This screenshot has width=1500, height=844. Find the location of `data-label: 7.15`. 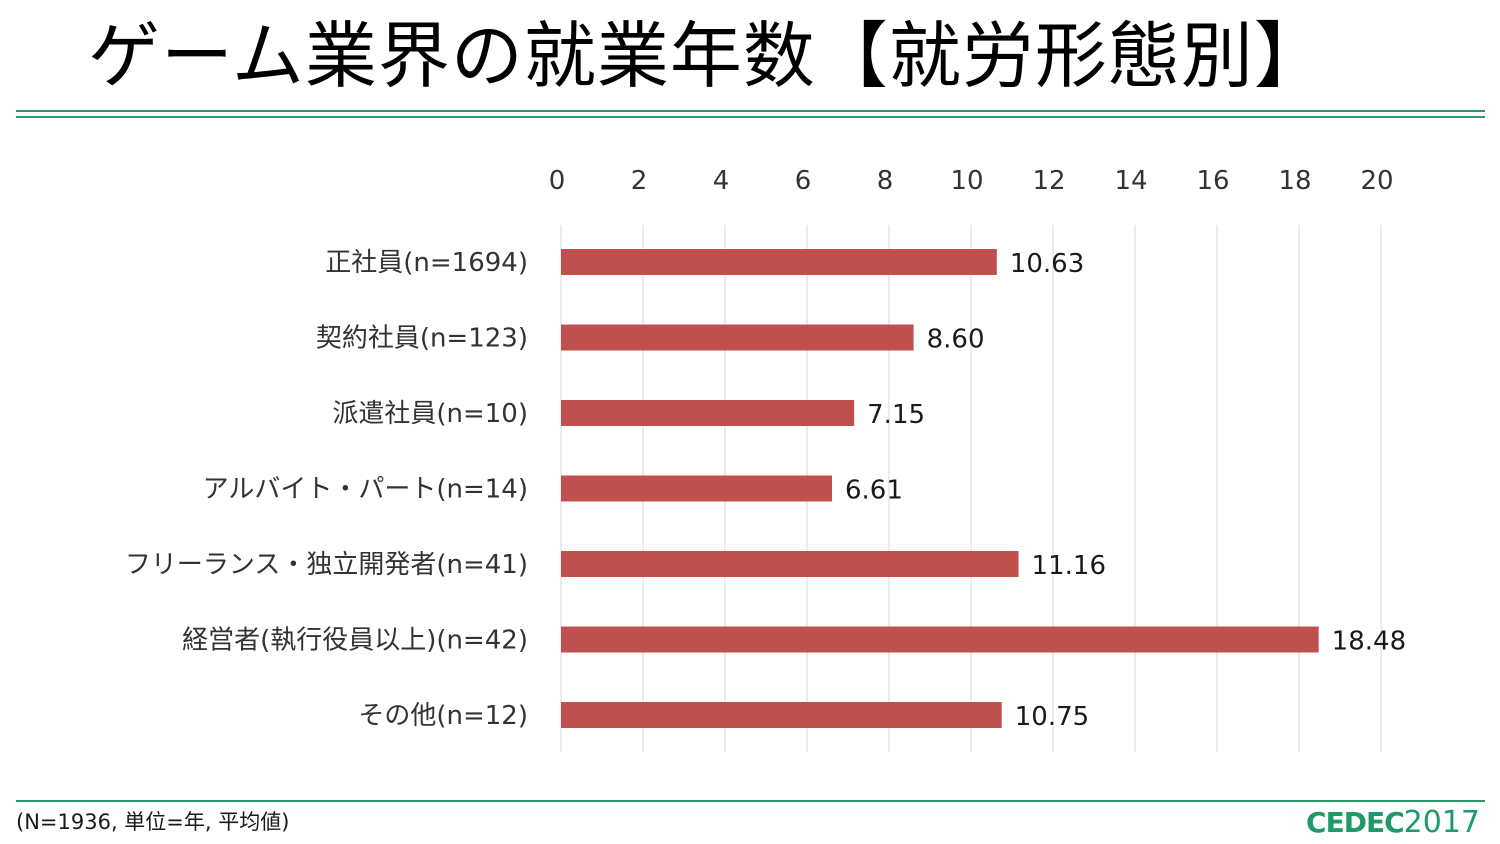

data-label: 7.15 is located at coordinates (896, 415).